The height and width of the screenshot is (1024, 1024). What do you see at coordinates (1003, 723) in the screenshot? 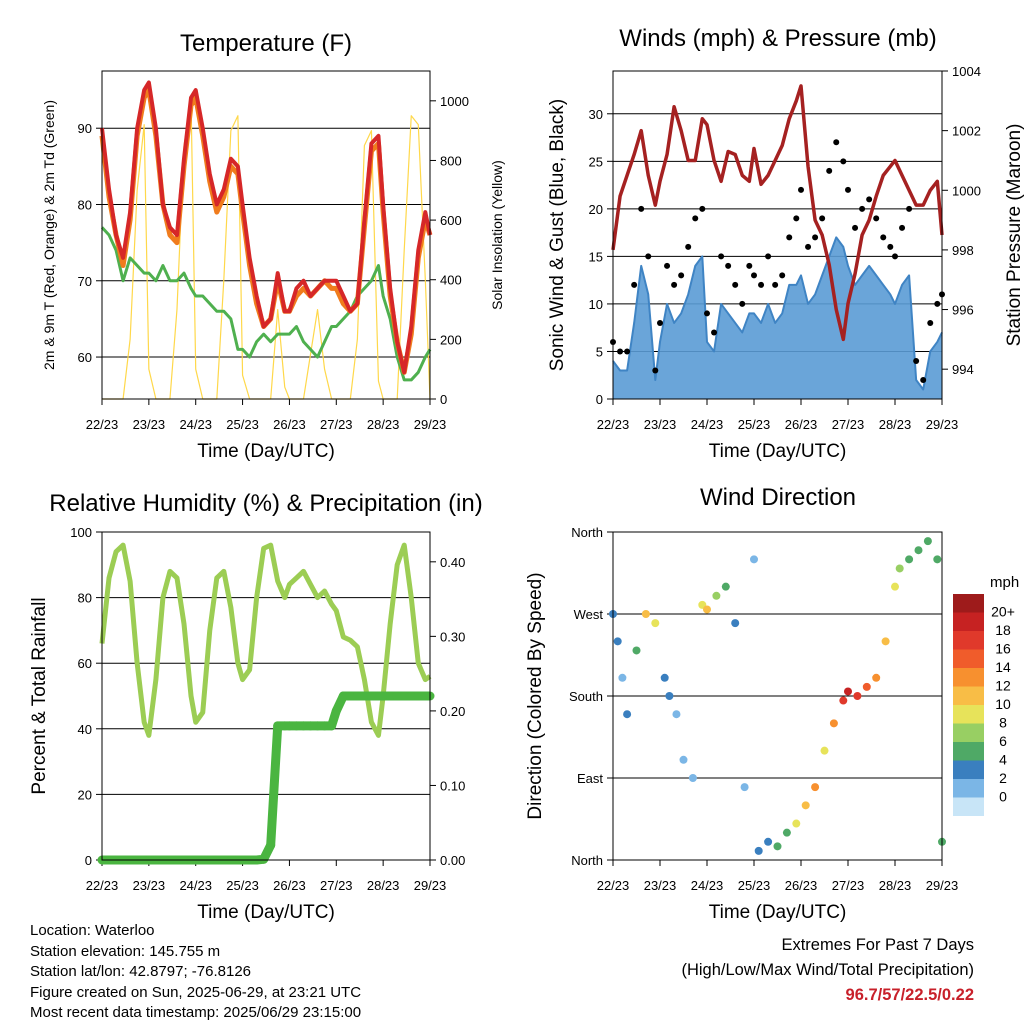
I see `legend-label: 8` at bounding box center [1003, 723].